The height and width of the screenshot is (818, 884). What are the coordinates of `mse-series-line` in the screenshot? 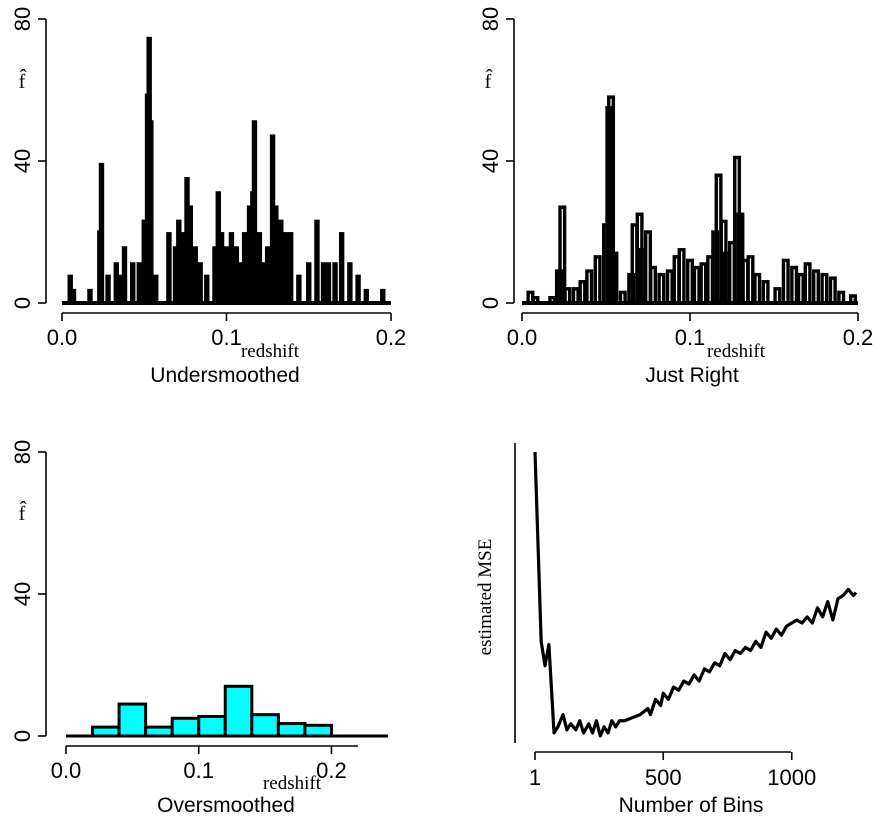 It's located at (695, 594).